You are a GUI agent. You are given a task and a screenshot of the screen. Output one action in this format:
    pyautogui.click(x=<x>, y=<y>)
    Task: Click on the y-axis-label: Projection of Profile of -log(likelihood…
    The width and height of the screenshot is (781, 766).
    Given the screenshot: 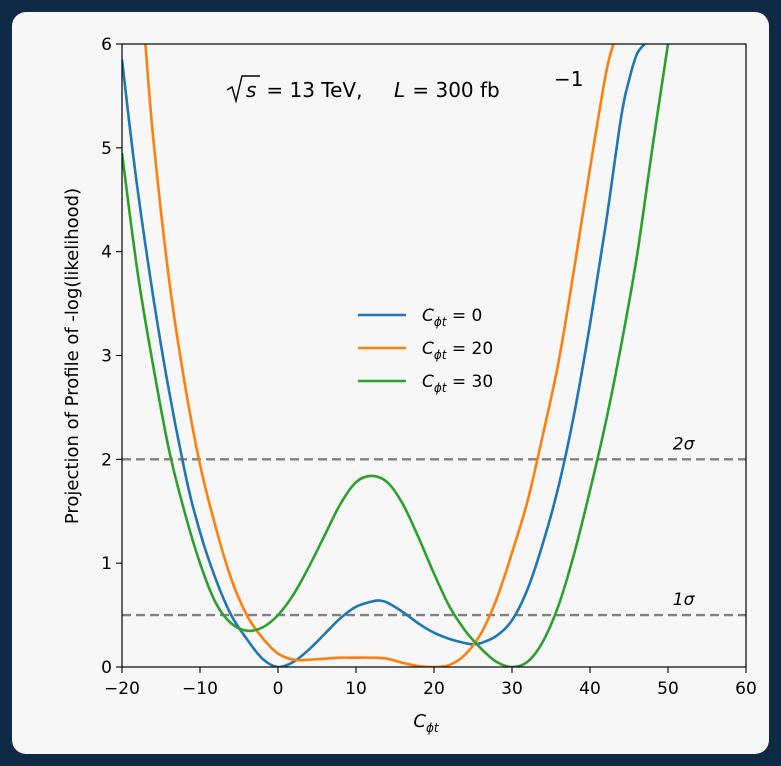 What is the action you would take?
    pyautogui.click(x=72, y=356)
    